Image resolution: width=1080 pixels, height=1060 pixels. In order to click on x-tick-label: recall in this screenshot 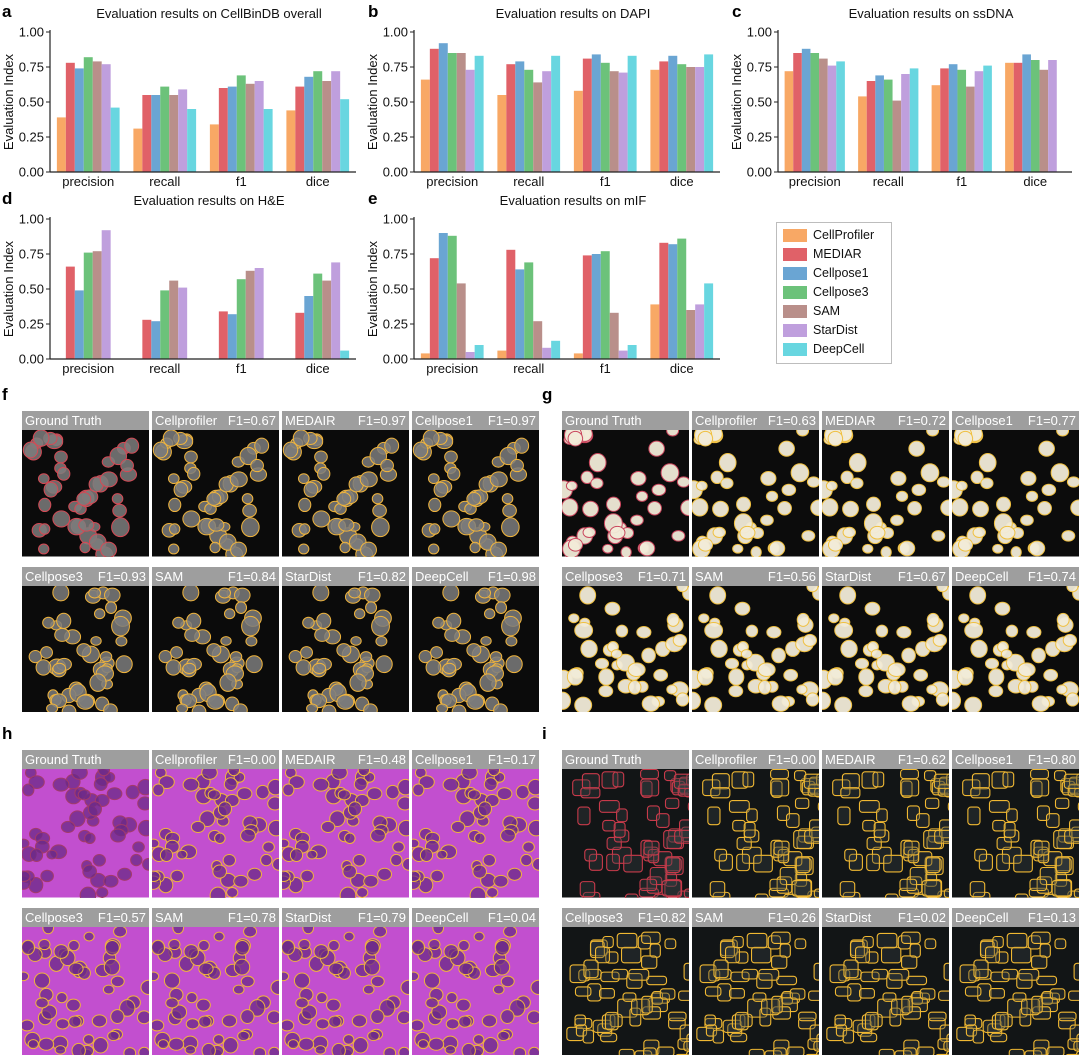, I will do `click(164, 368)`.